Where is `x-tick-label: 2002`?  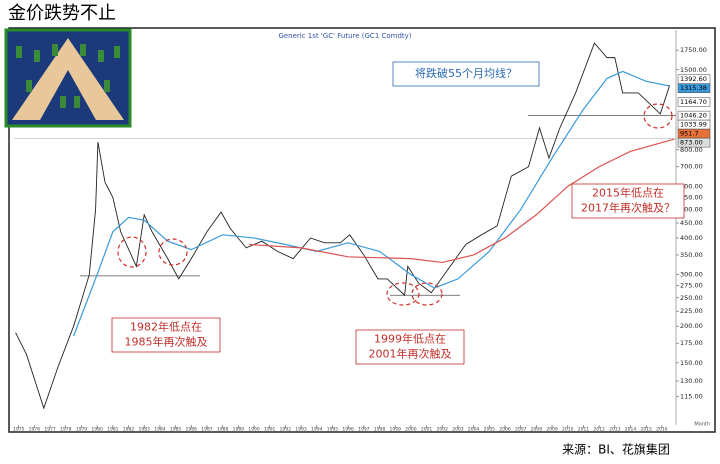
x-tick-label: 2002 is located at coordinates (443, 430).